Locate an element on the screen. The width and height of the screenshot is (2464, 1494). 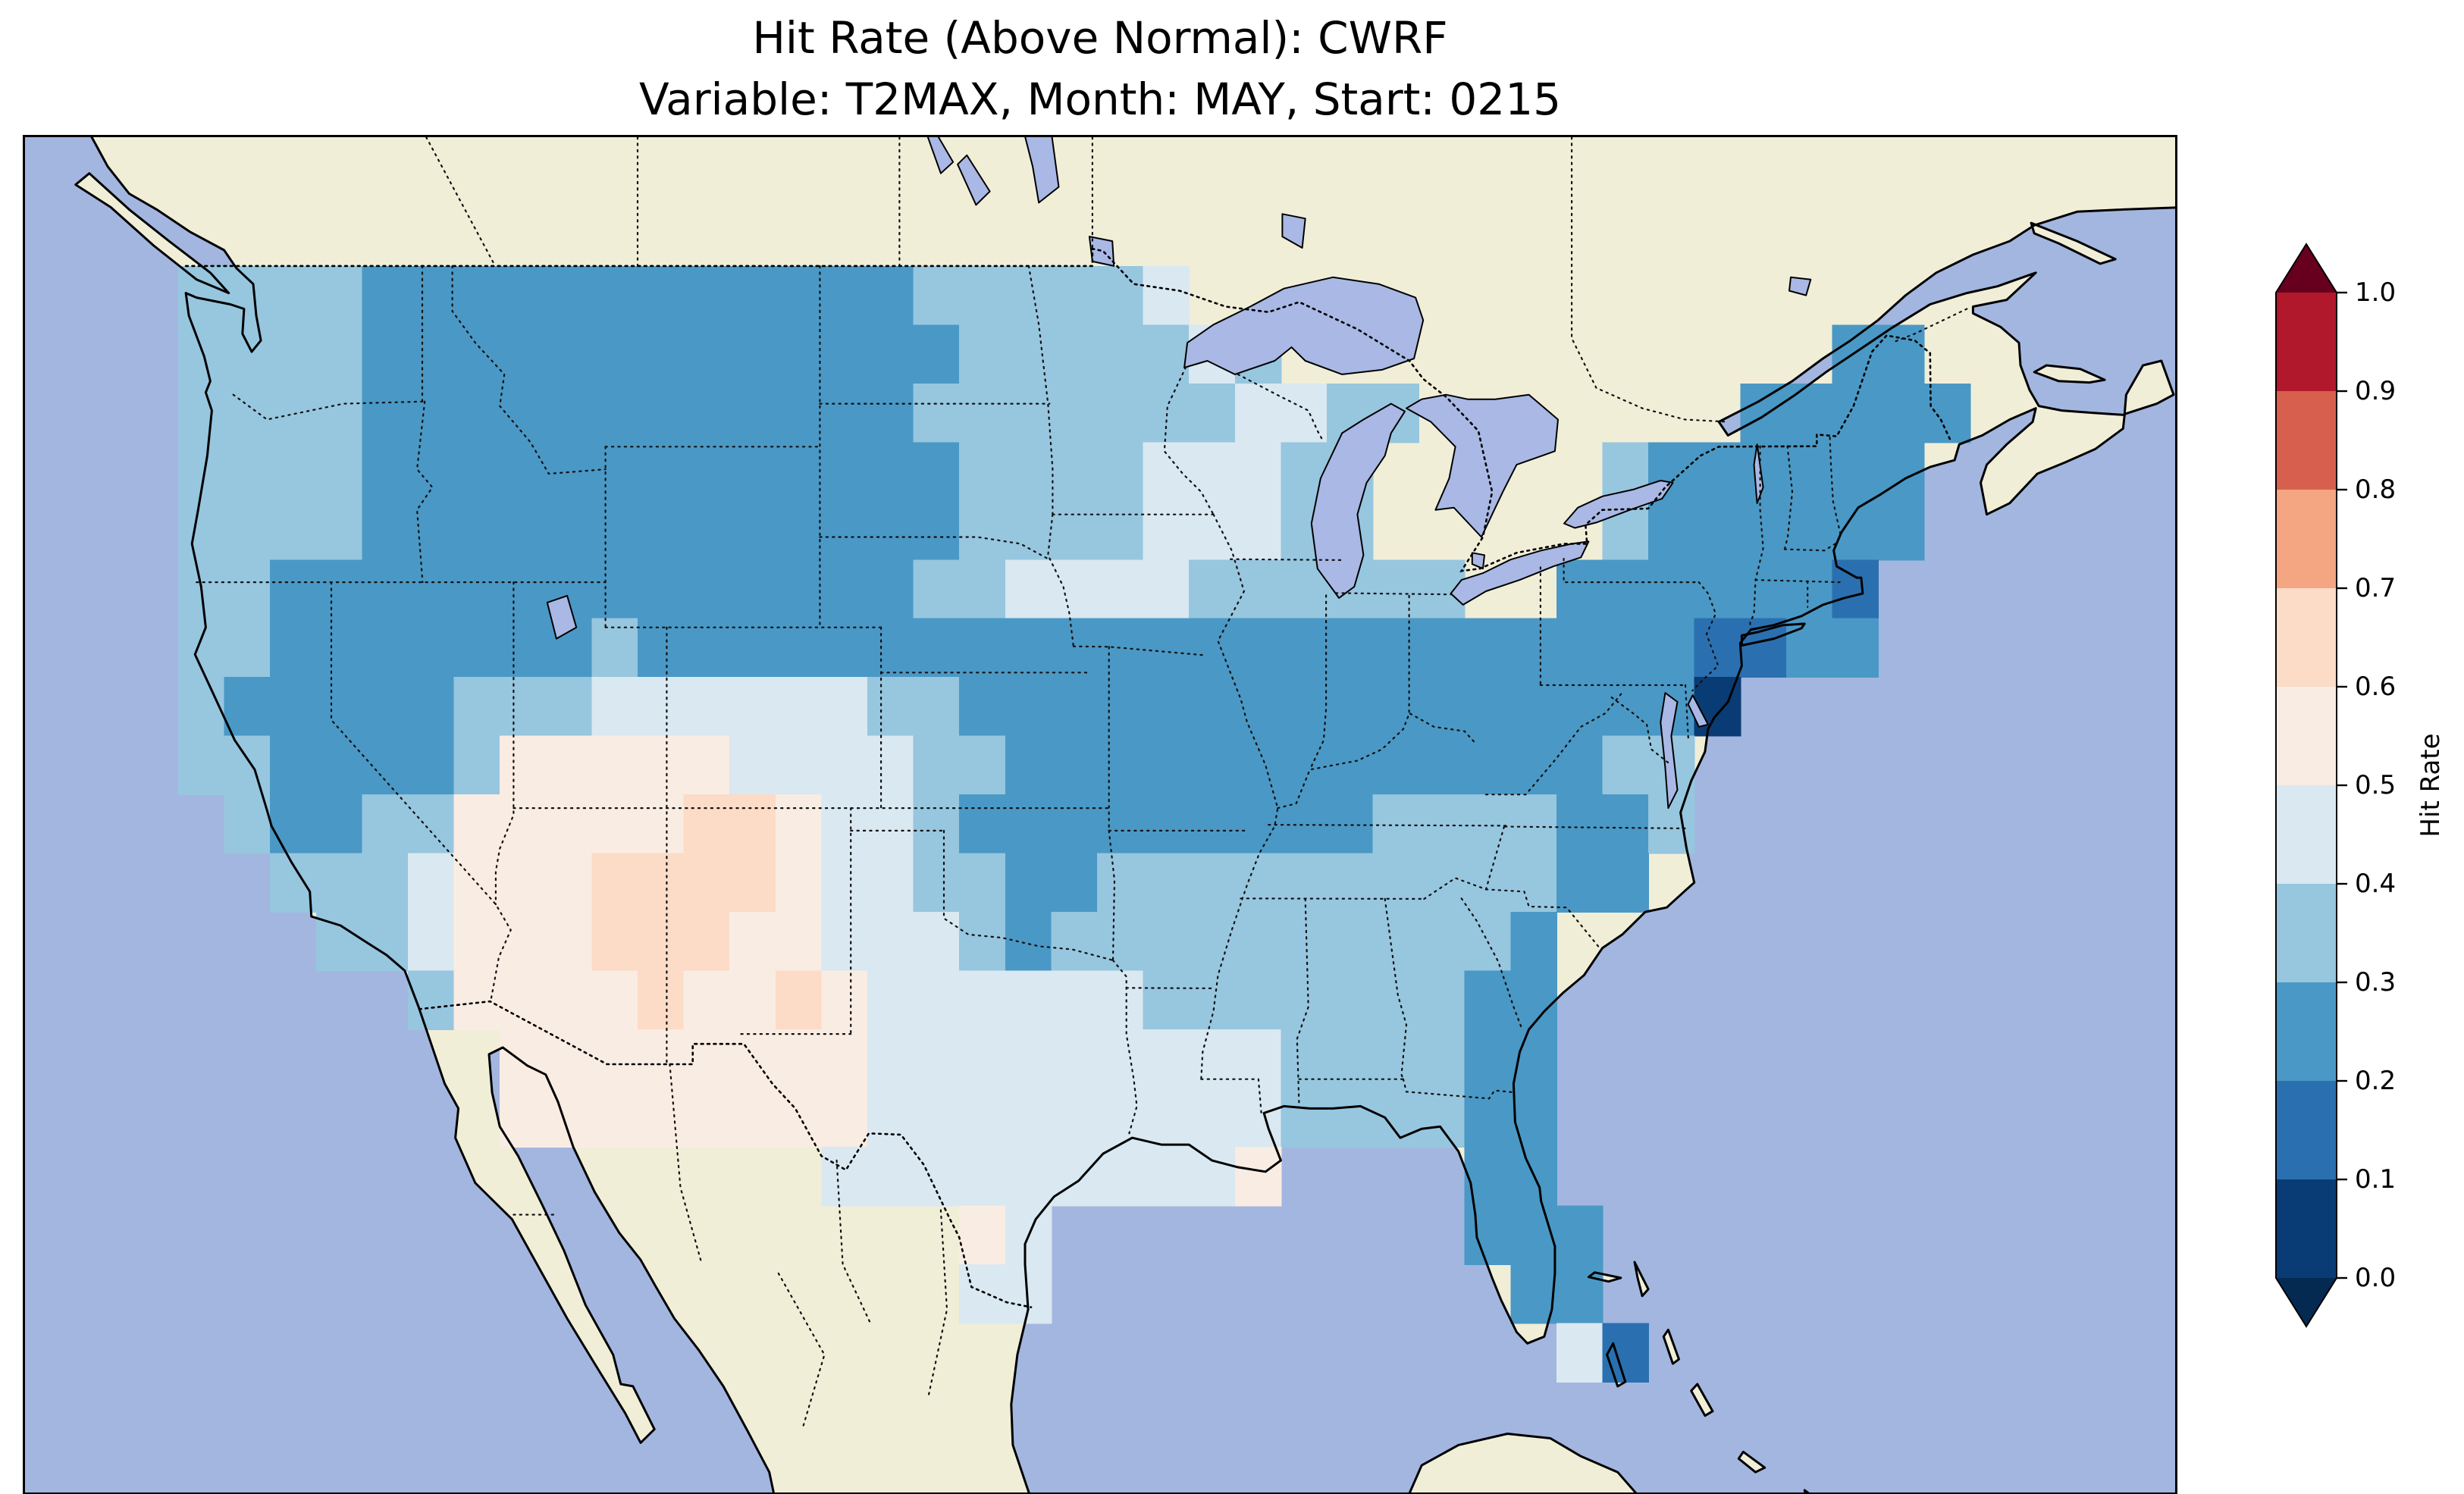
colorbar-tick-label: 0.2 is located at coordinates (2375, 1081).